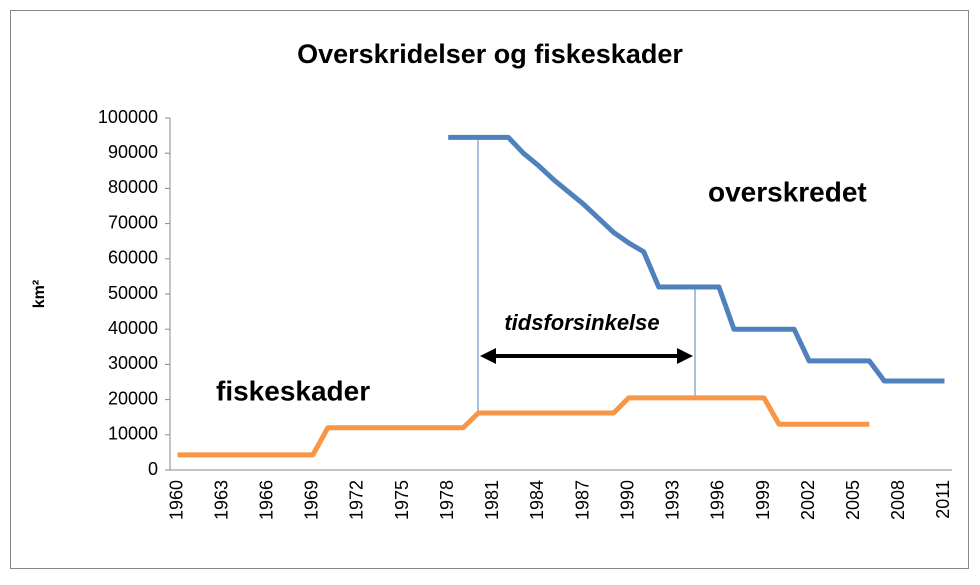 The image size is (980, 585). Describe the element at coordinates (763, 500) in the screenshot. I see `x-tick-label: 1999` at that location.